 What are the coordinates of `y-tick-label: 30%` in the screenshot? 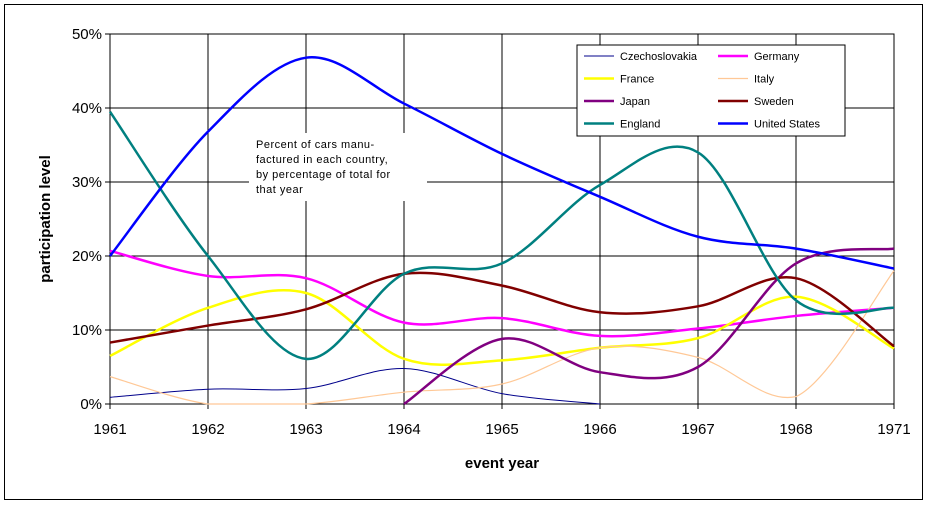 It's located at (87, 182).